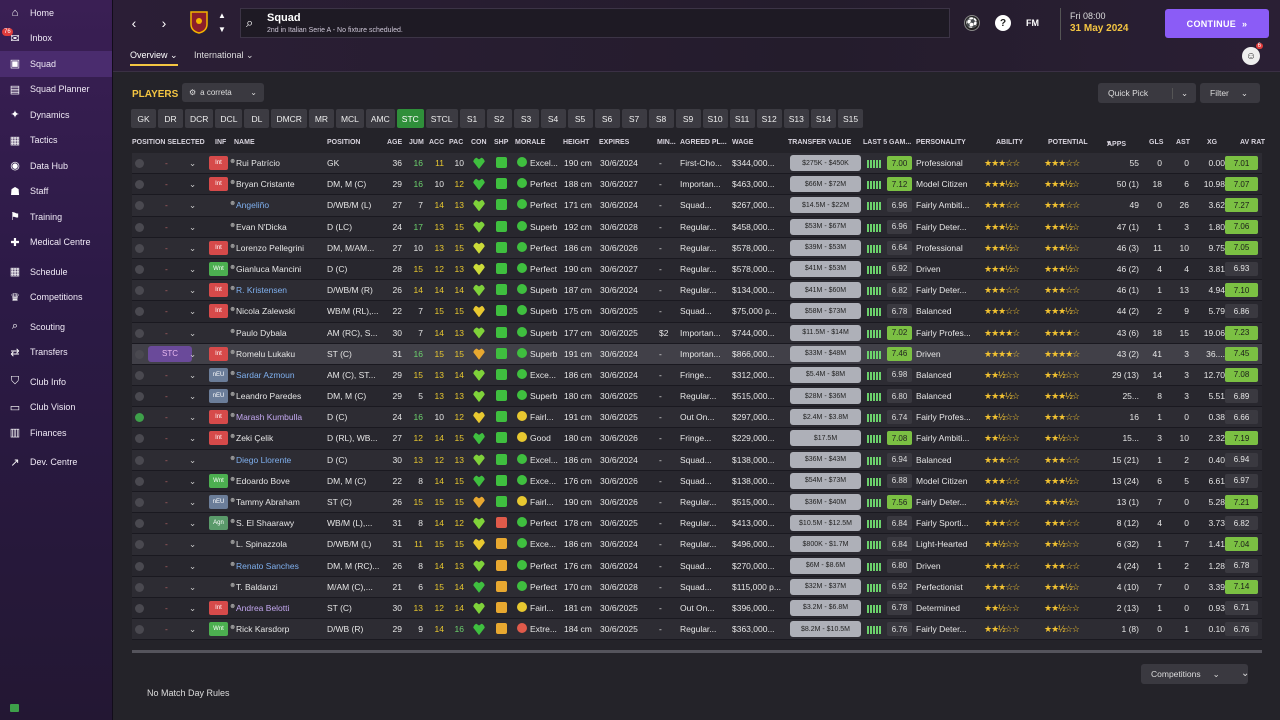 Image resolution: width=1280 pixels, height=720 pixels. Describe the element at coordinates (820, 142) in the screenshot. I see `col-transfer-value: TRANSFER VALUE` at that location.